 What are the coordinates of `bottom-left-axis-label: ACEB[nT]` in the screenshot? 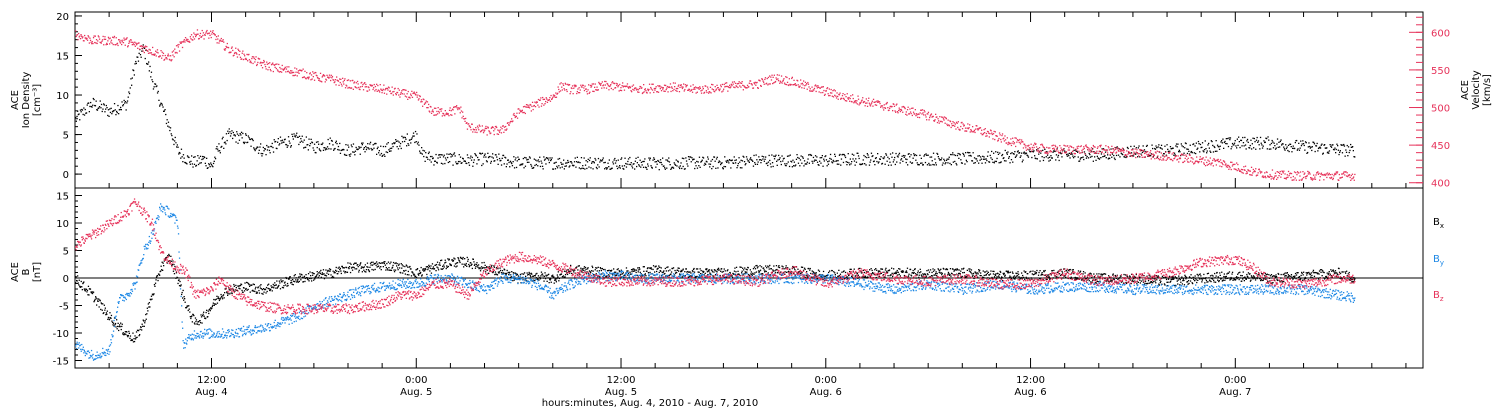 It's located at (26, 272).